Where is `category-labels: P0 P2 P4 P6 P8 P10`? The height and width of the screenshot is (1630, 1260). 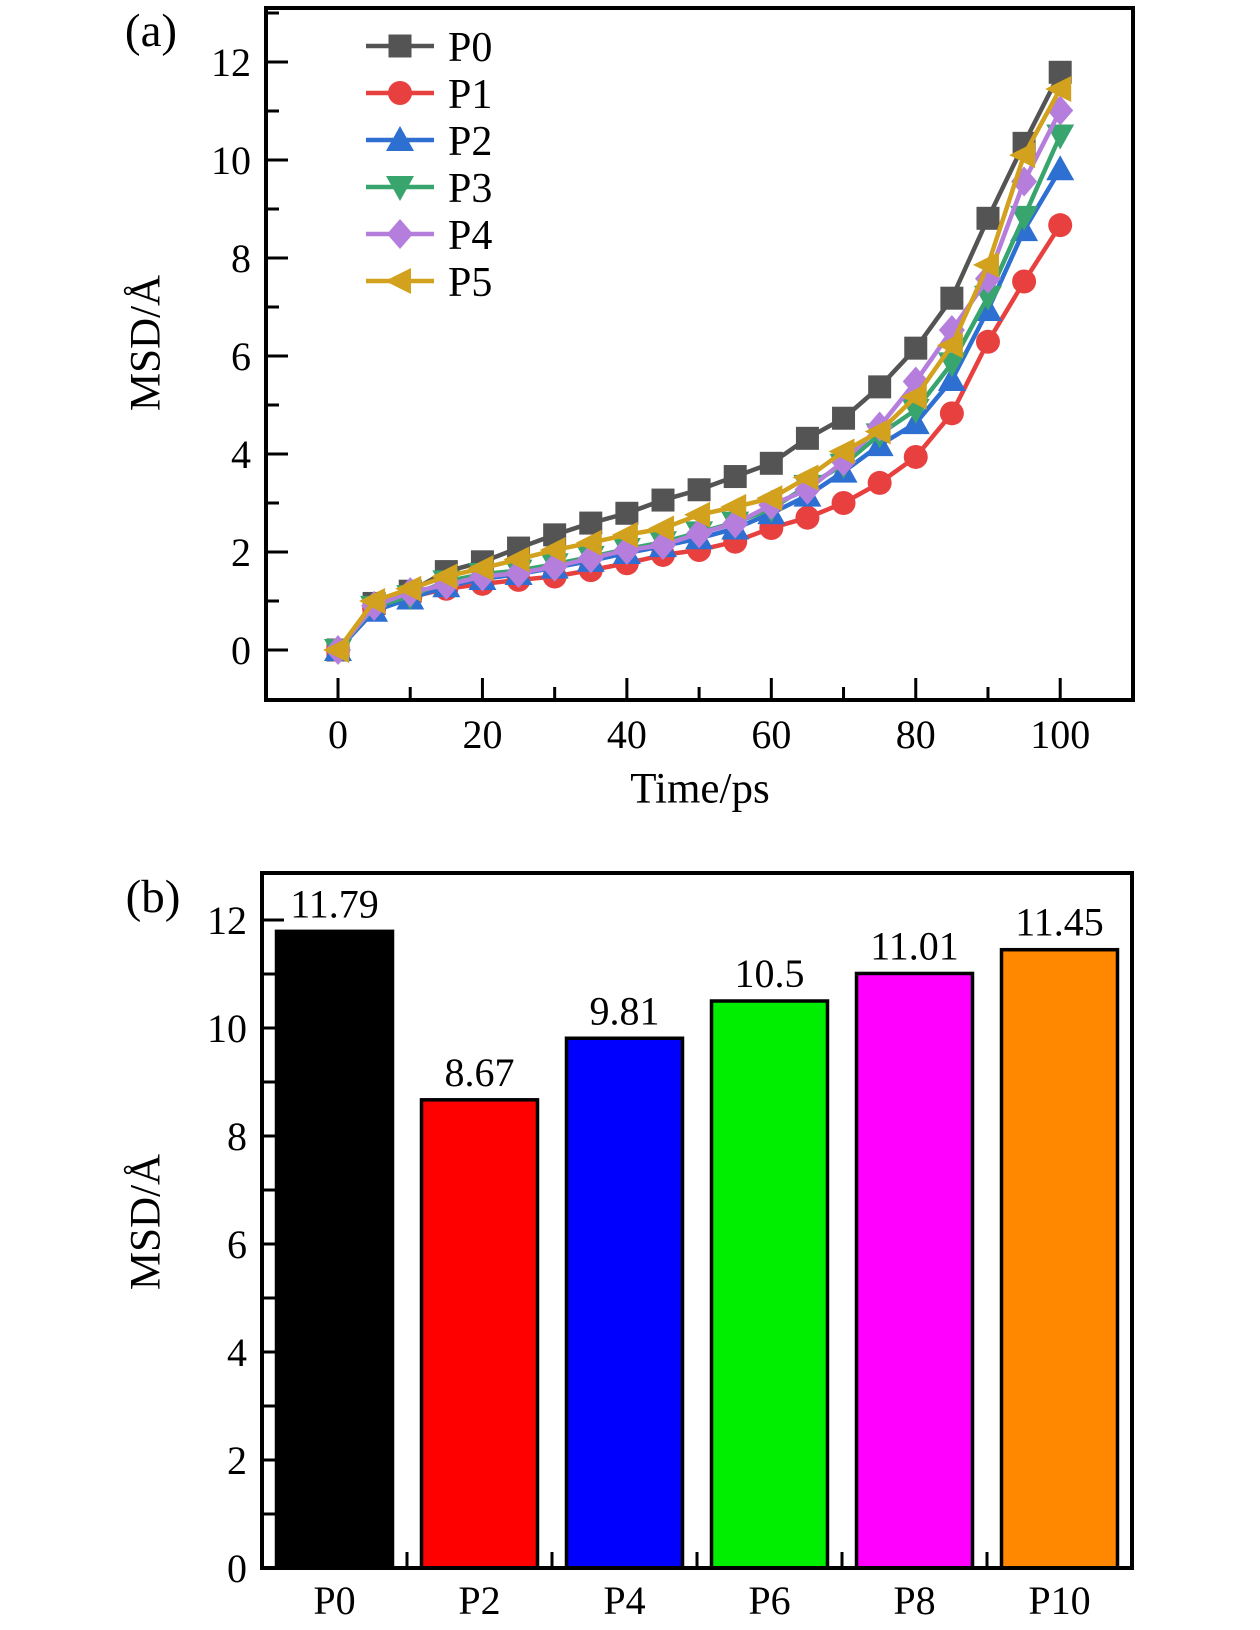
category-labels: P0 P2 P4 P6 P8 P10 is located at coordinates (701, 1600).